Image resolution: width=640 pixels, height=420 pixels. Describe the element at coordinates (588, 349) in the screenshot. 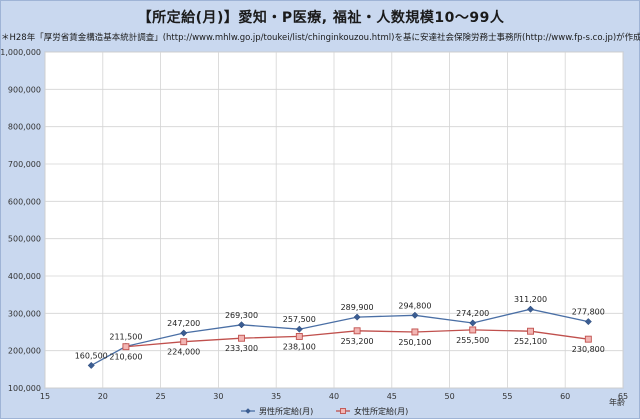

I see `data-label-female: 230,800` at that location.